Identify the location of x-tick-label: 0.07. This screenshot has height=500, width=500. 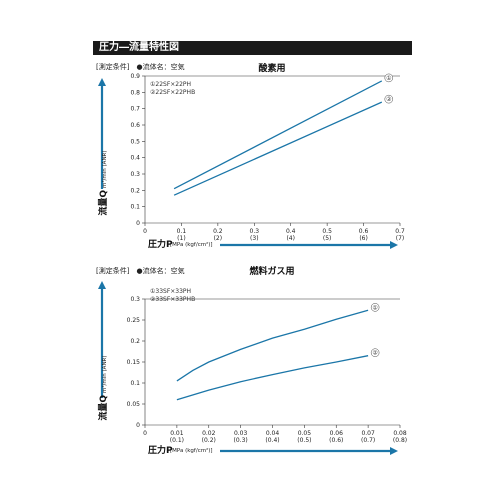
(368, 433).